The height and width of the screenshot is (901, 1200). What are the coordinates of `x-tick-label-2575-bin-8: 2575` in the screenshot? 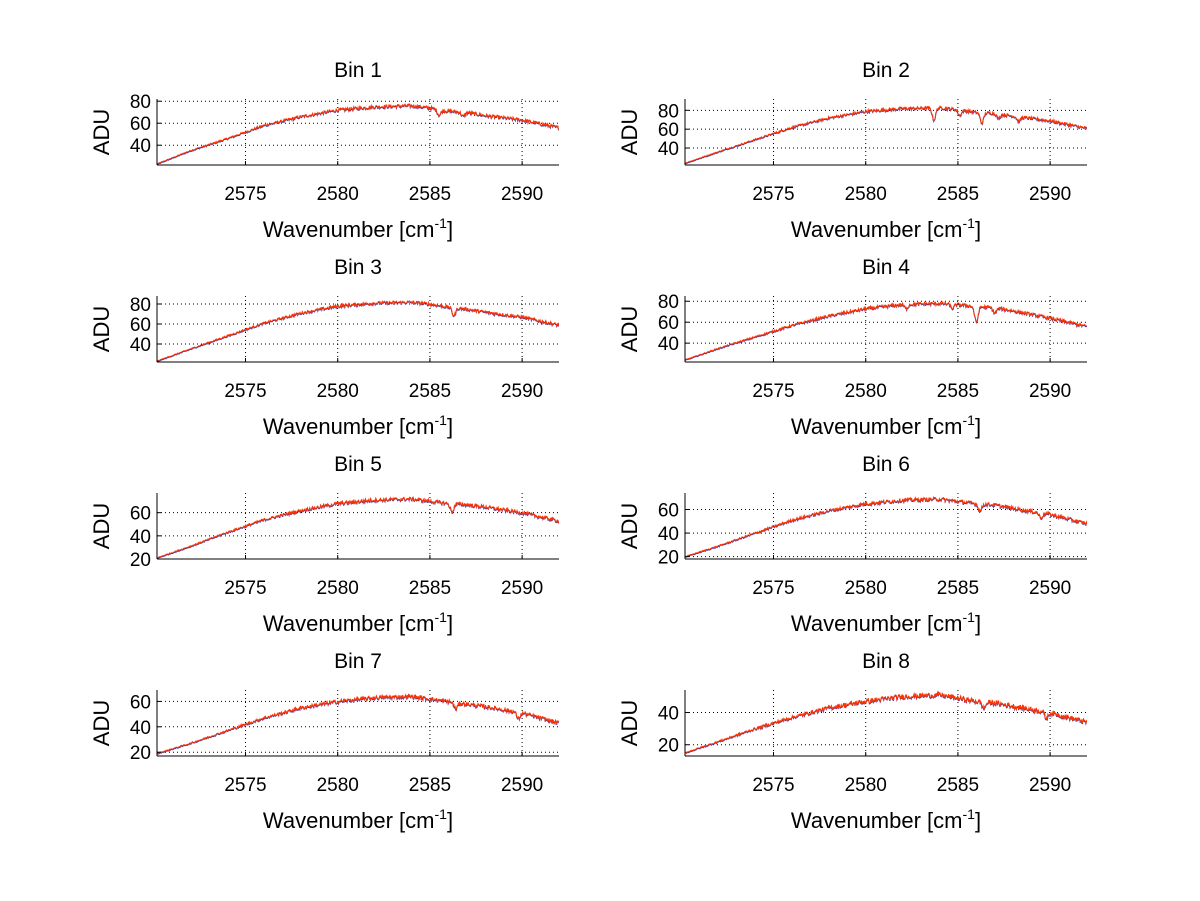 It's located at (773, 785).